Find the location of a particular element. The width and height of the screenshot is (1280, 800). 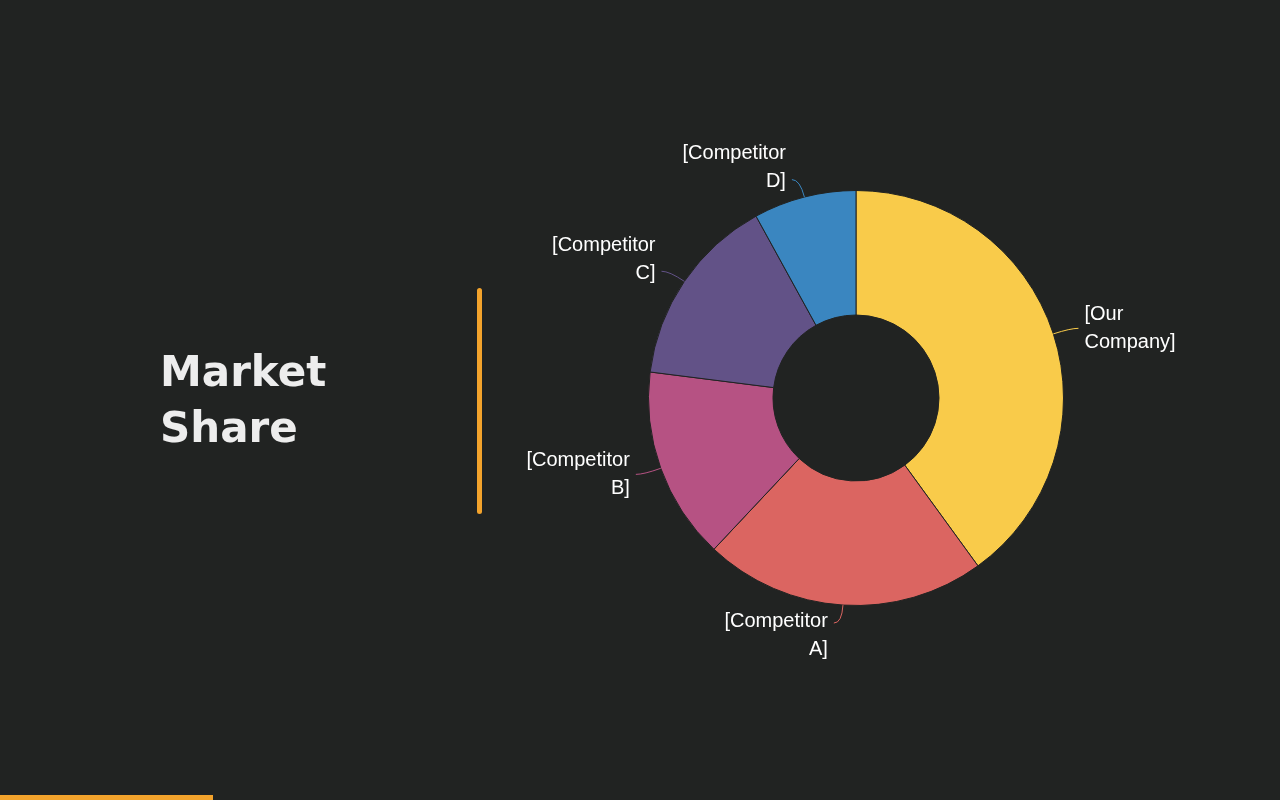

slice-label: [Competitor B] is located at coordinates (578, 472).